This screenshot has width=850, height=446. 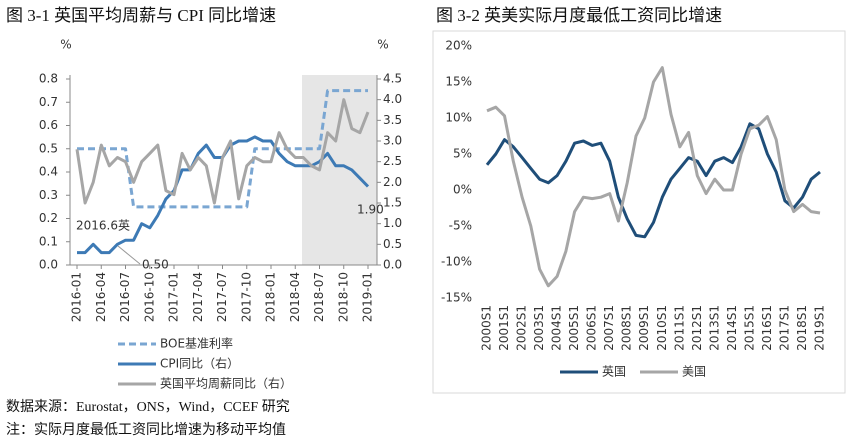 What do you see at coordinates (392, 79) in the screenshot?
I see `y2-tick-label: 4.5` at bounding box center [392, 79].